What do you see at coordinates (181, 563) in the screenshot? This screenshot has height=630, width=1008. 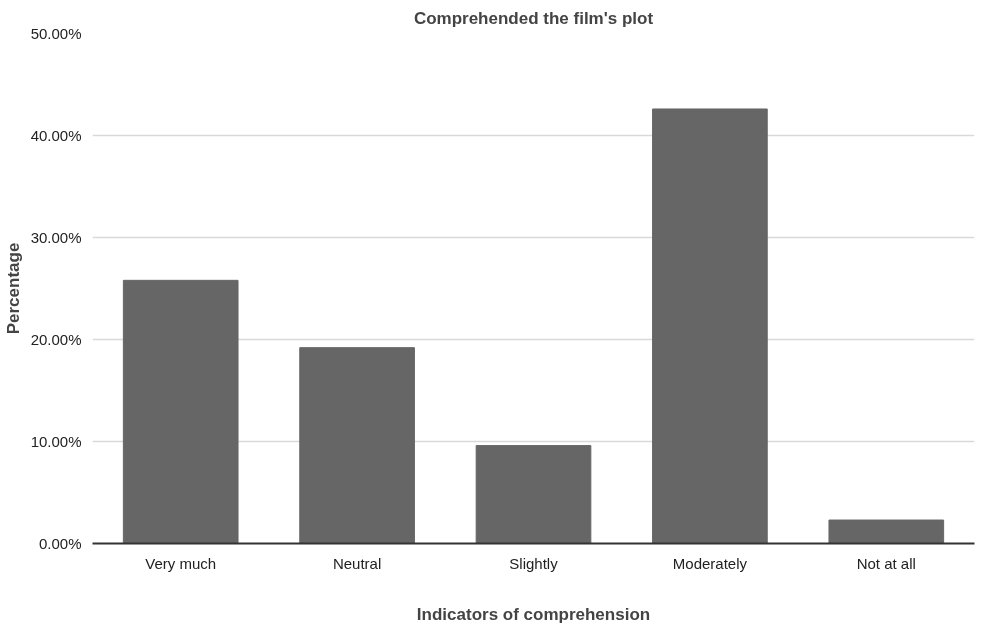 I see `x-tick-label: Very much` at bounding box center [181, 563].